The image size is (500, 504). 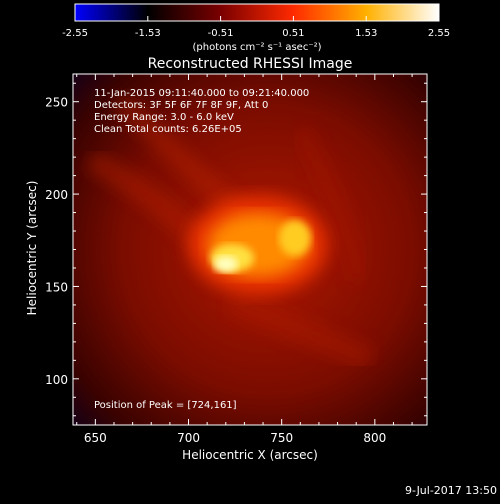 I want to click on colorbar-tick-label: 0.51, so click(x=293, y=33).